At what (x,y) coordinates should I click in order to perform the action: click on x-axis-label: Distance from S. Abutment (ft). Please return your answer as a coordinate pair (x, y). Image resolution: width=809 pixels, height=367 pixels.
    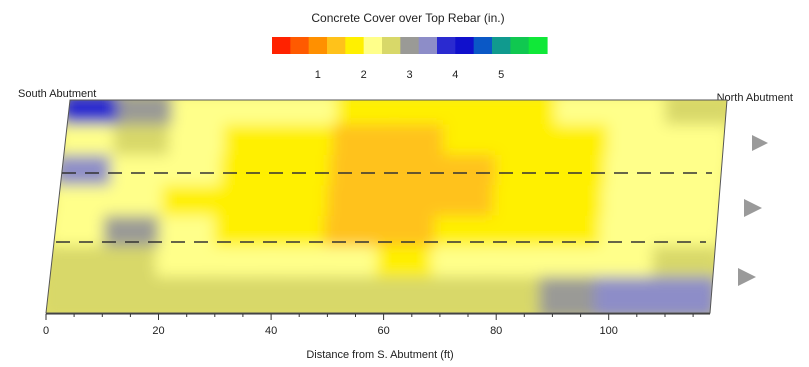
    Looking at the image, I should click on (379, 355).